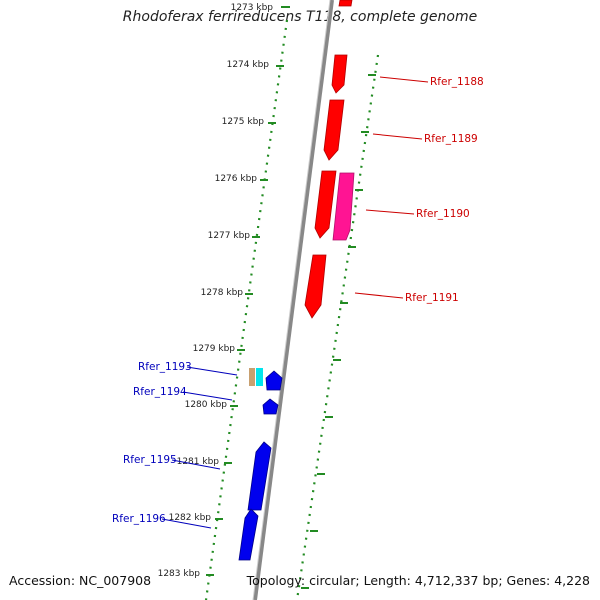 The width and height of the screenshot is (600, 600). I want to click on kbp-tick: 1280 kbp, so click(211, 405).